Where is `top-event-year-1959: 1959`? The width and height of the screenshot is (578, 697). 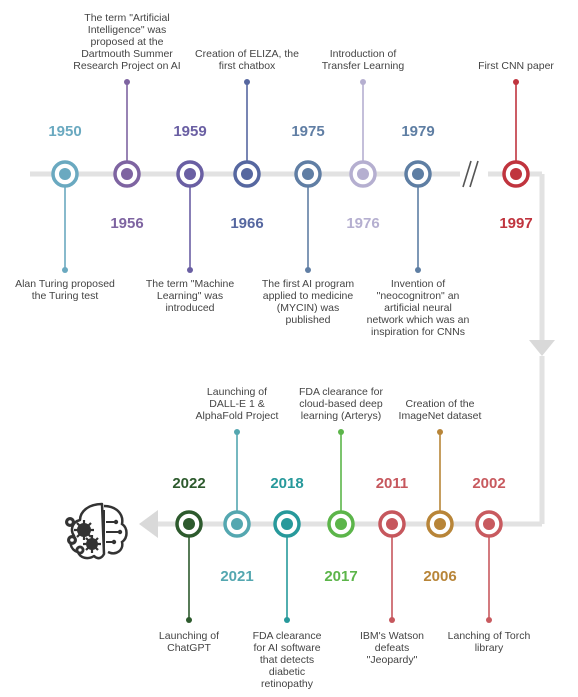
top-event-year-1959: 1959 is located at coordinates (190, 131).